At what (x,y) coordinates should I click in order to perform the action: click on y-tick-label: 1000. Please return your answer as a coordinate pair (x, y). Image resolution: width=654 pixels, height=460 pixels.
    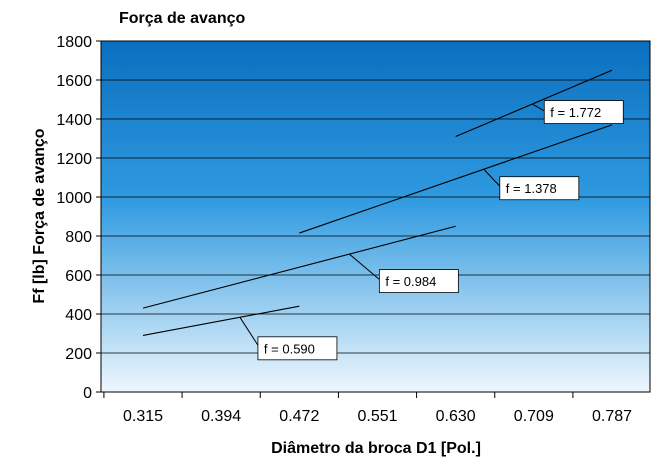
    Looking at the image, I should click on (74, 198).